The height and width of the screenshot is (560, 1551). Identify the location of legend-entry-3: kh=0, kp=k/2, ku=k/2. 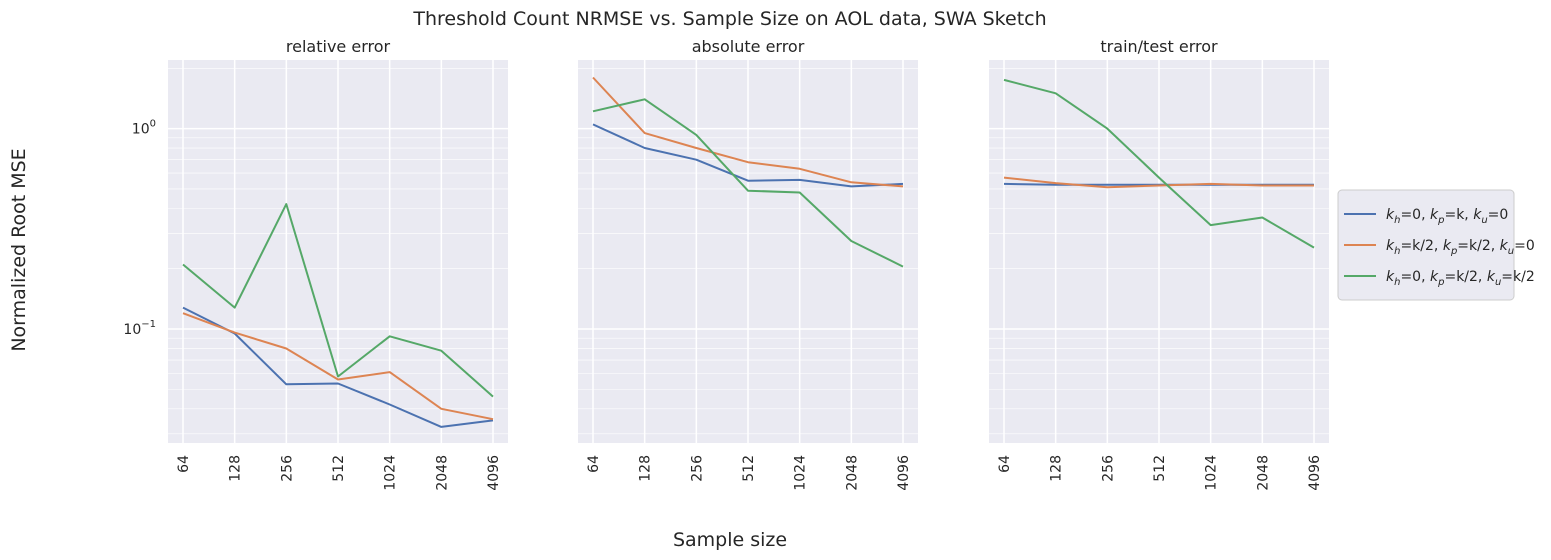
(1439, 278).